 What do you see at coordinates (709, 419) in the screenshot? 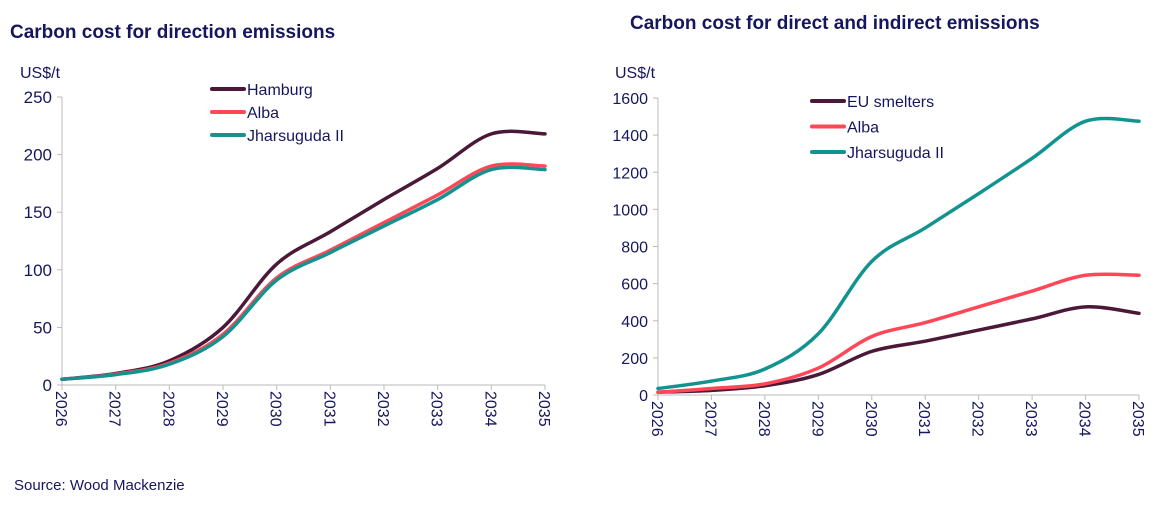
I see `chart-2-x-tick-label: 2027` at bounding box center [709, 419].